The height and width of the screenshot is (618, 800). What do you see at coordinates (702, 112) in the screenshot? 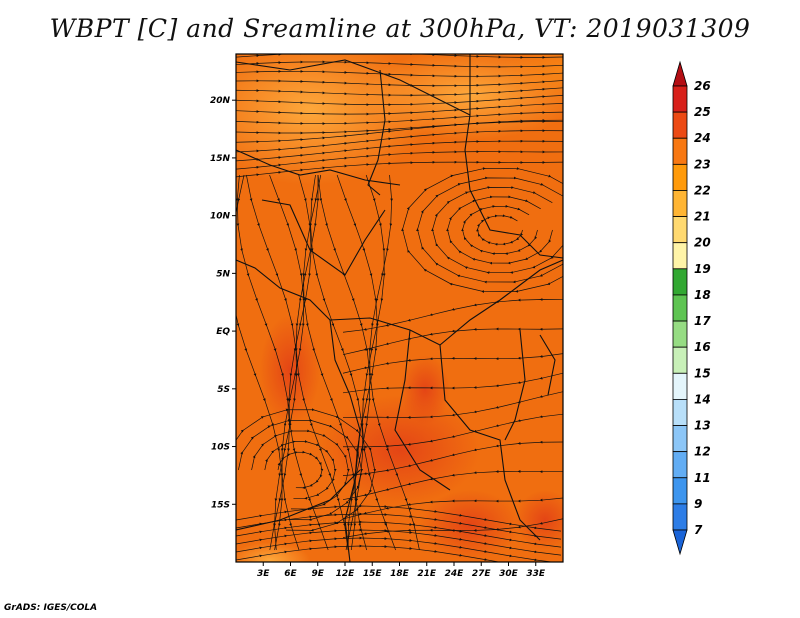
I see `colorbar-label: 25` at bounding box center [702, 112].